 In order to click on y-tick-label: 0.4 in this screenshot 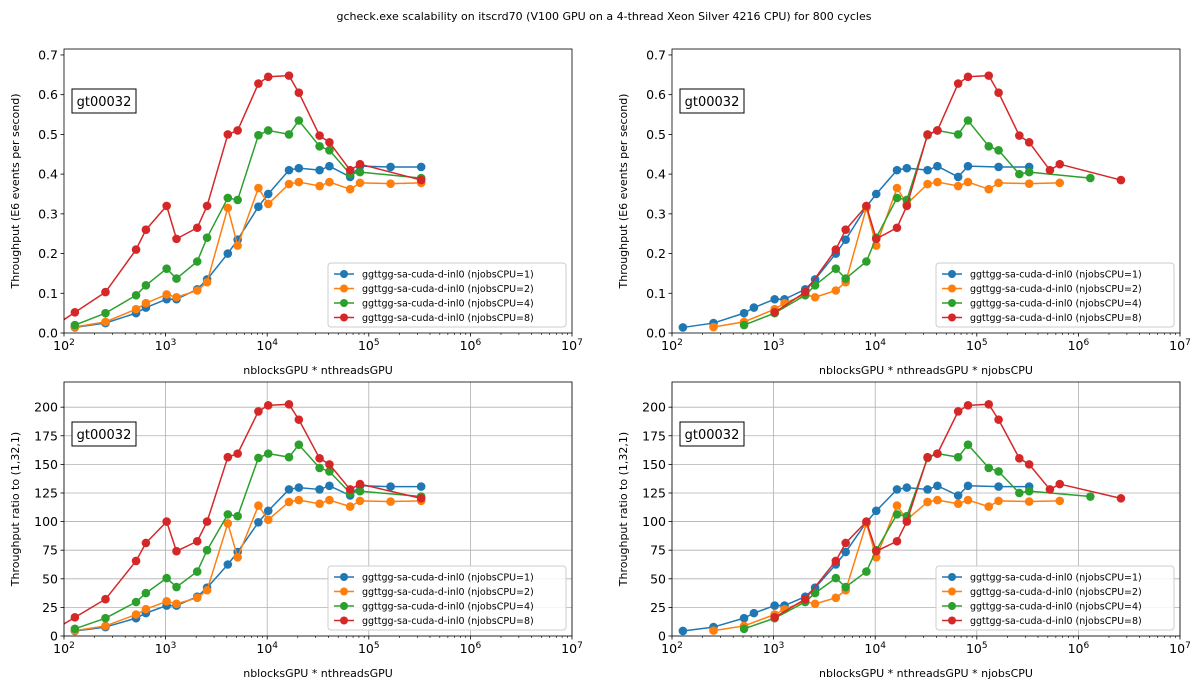, I will do `click(656, 174)`.